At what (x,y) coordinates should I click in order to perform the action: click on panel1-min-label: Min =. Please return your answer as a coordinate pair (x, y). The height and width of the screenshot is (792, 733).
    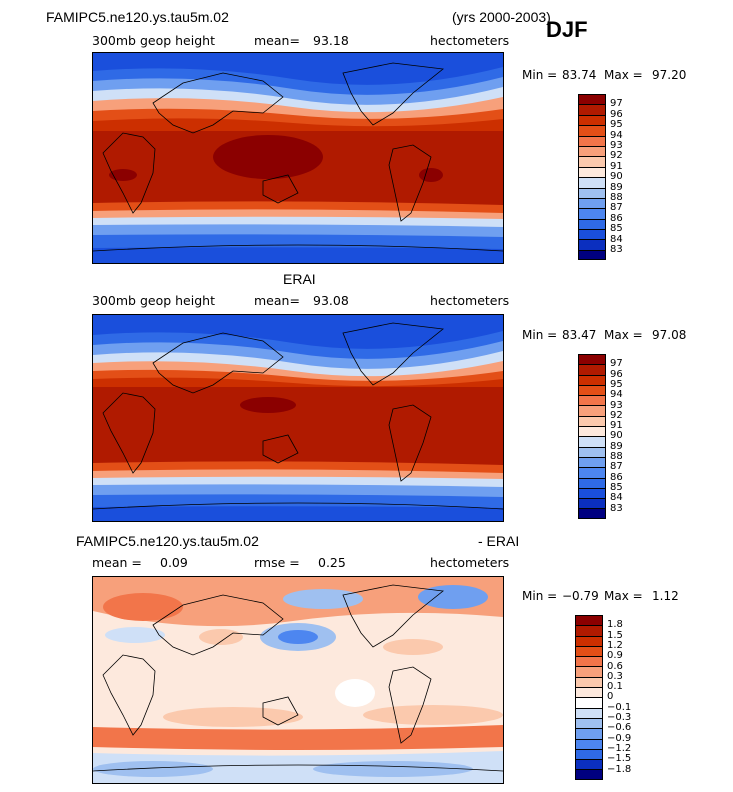
    Looking at the image, I should click on (540, 75).